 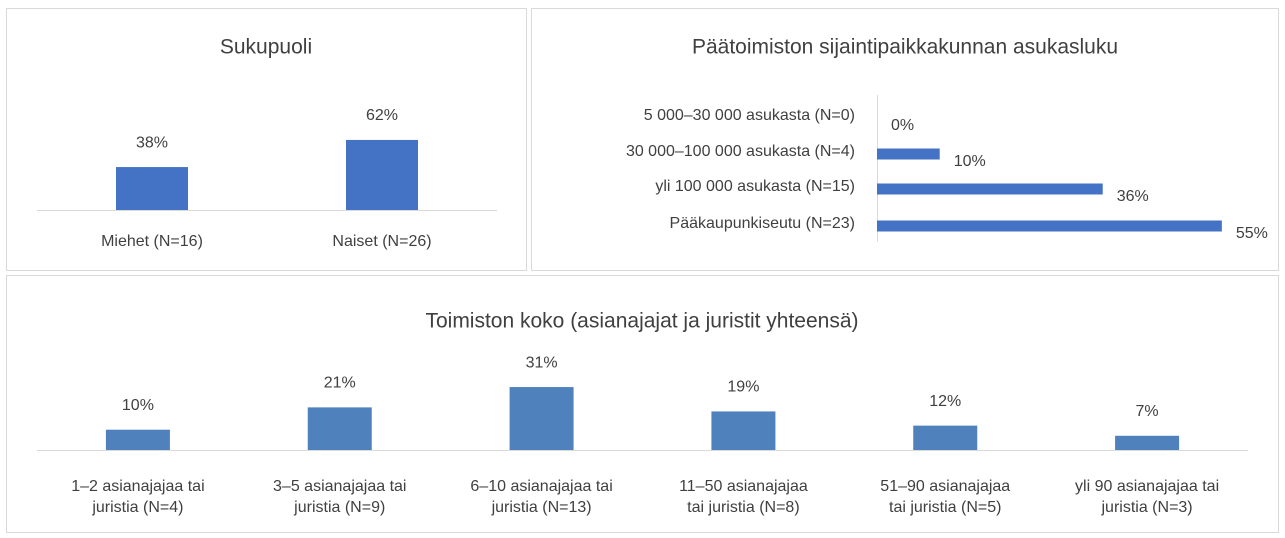 I want to click on data-label: 38%, so click(x=152, y=142).